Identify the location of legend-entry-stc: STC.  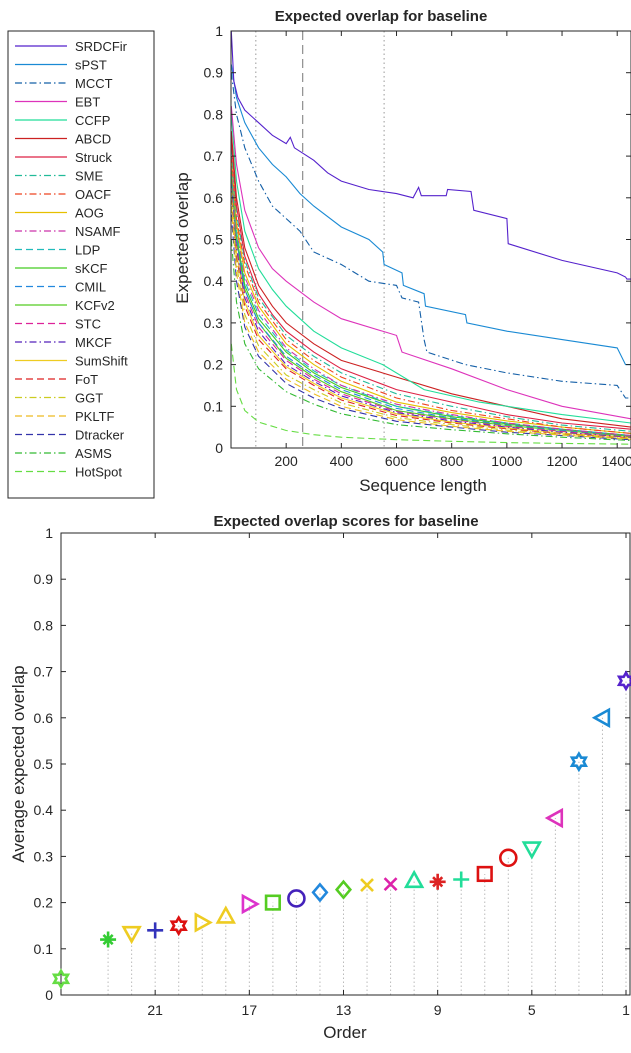
(58, 324).